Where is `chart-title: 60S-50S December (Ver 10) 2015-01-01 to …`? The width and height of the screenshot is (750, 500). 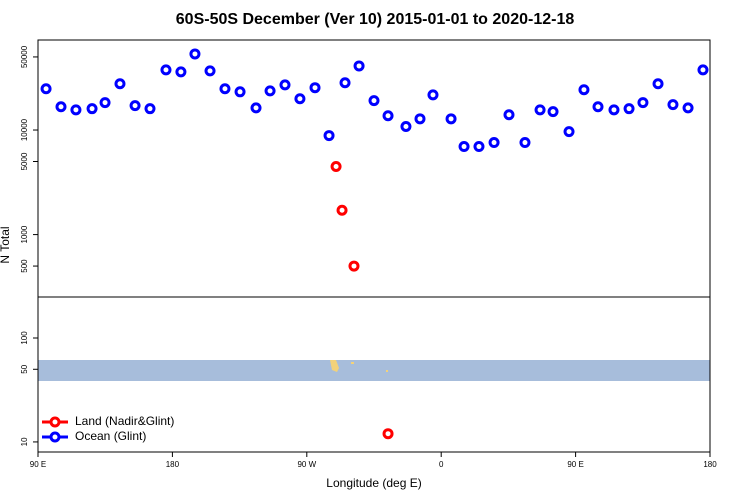
chart-title: 60S-50S December (Ver 10) 2015-01-01 to … is located at coordinates (375, 19).